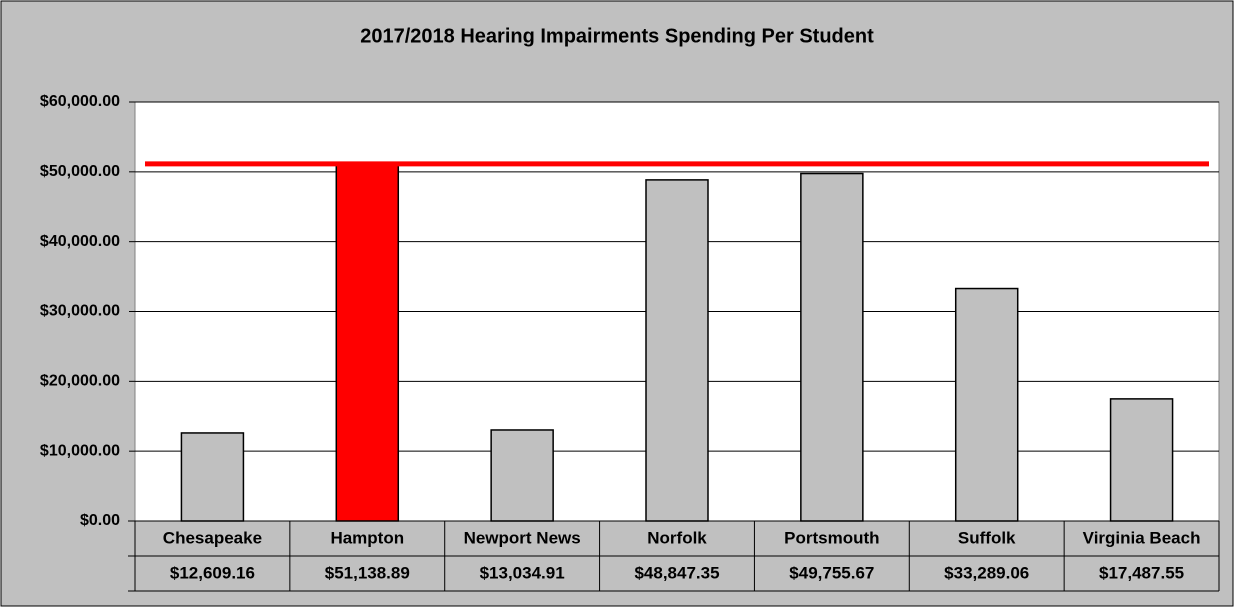 The height and width of the screenshot is (607, 1234). Describe the element at coordinates (831, 537) in the screenshot. I see `category-label: Portsmouth` at that location.